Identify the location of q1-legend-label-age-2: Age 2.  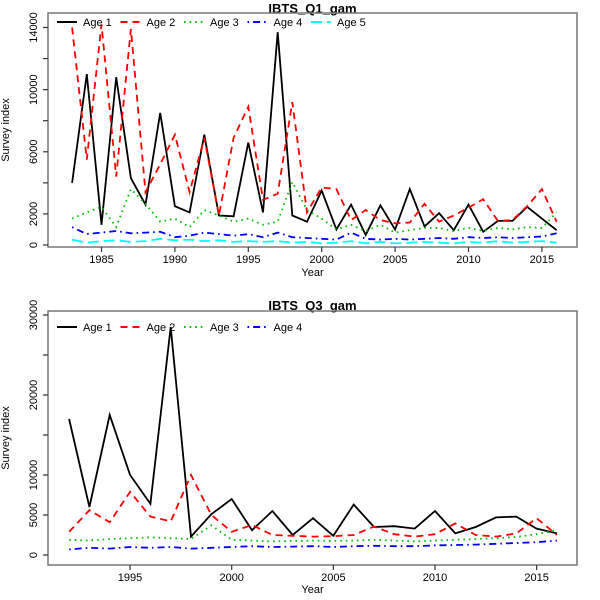
(161, 23).